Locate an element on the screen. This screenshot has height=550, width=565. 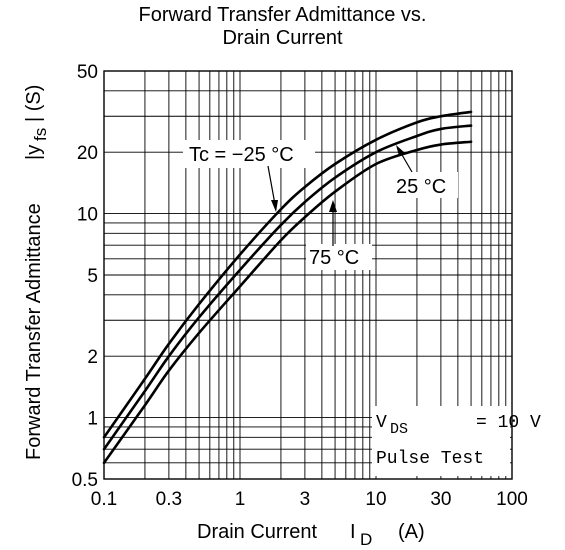
x-tick-label: 0.3 is located at coordinates (169, 499).